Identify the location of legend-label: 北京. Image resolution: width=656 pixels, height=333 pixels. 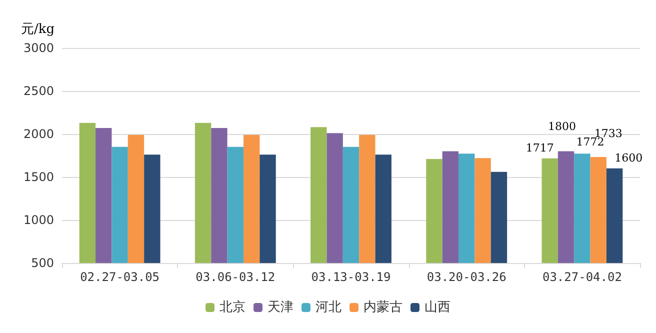
(233, 307).